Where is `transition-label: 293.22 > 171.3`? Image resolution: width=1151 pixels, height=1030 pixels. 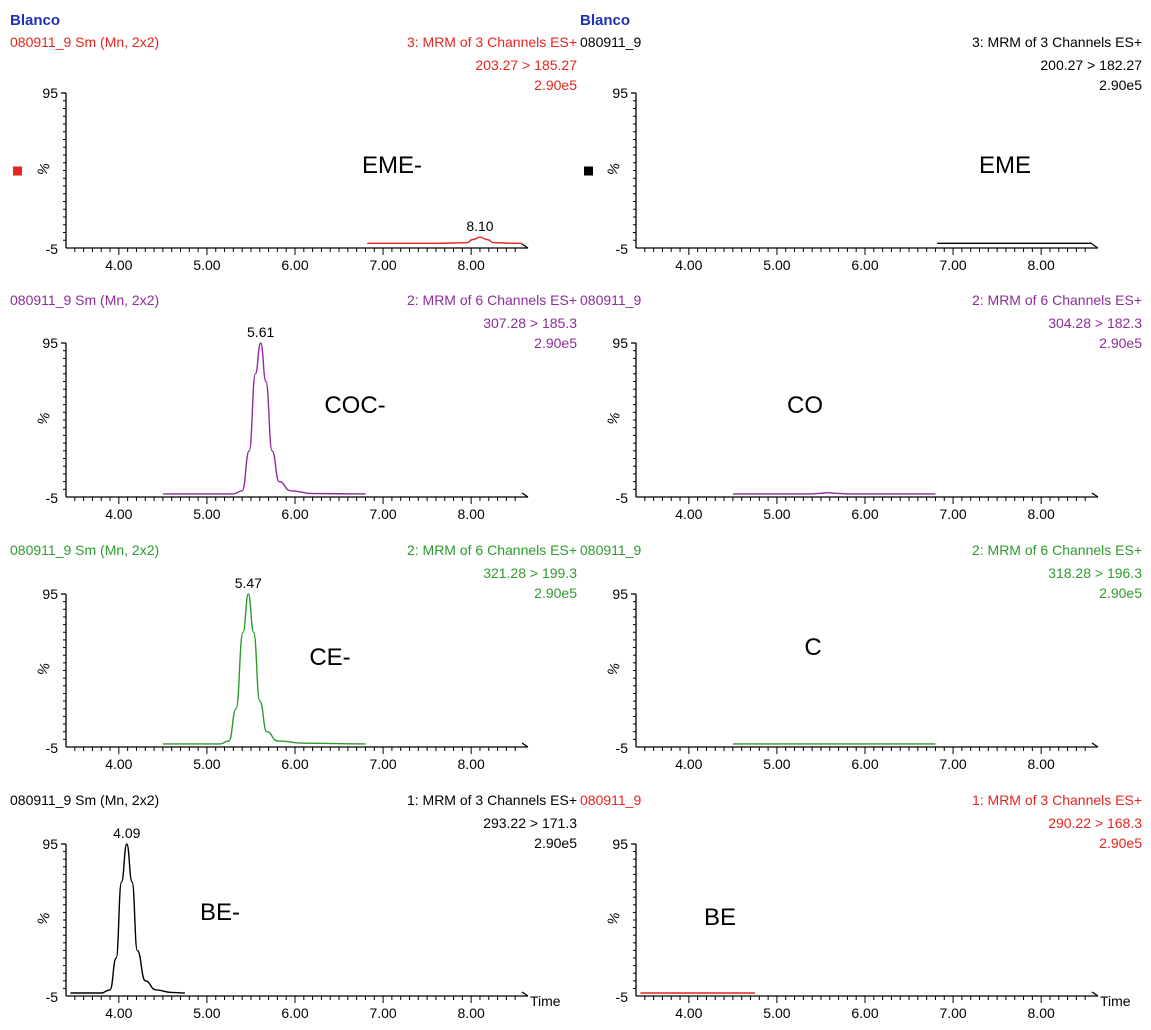 transition-label: 293.22 > 171.3 is located at coordinates (530, 823).